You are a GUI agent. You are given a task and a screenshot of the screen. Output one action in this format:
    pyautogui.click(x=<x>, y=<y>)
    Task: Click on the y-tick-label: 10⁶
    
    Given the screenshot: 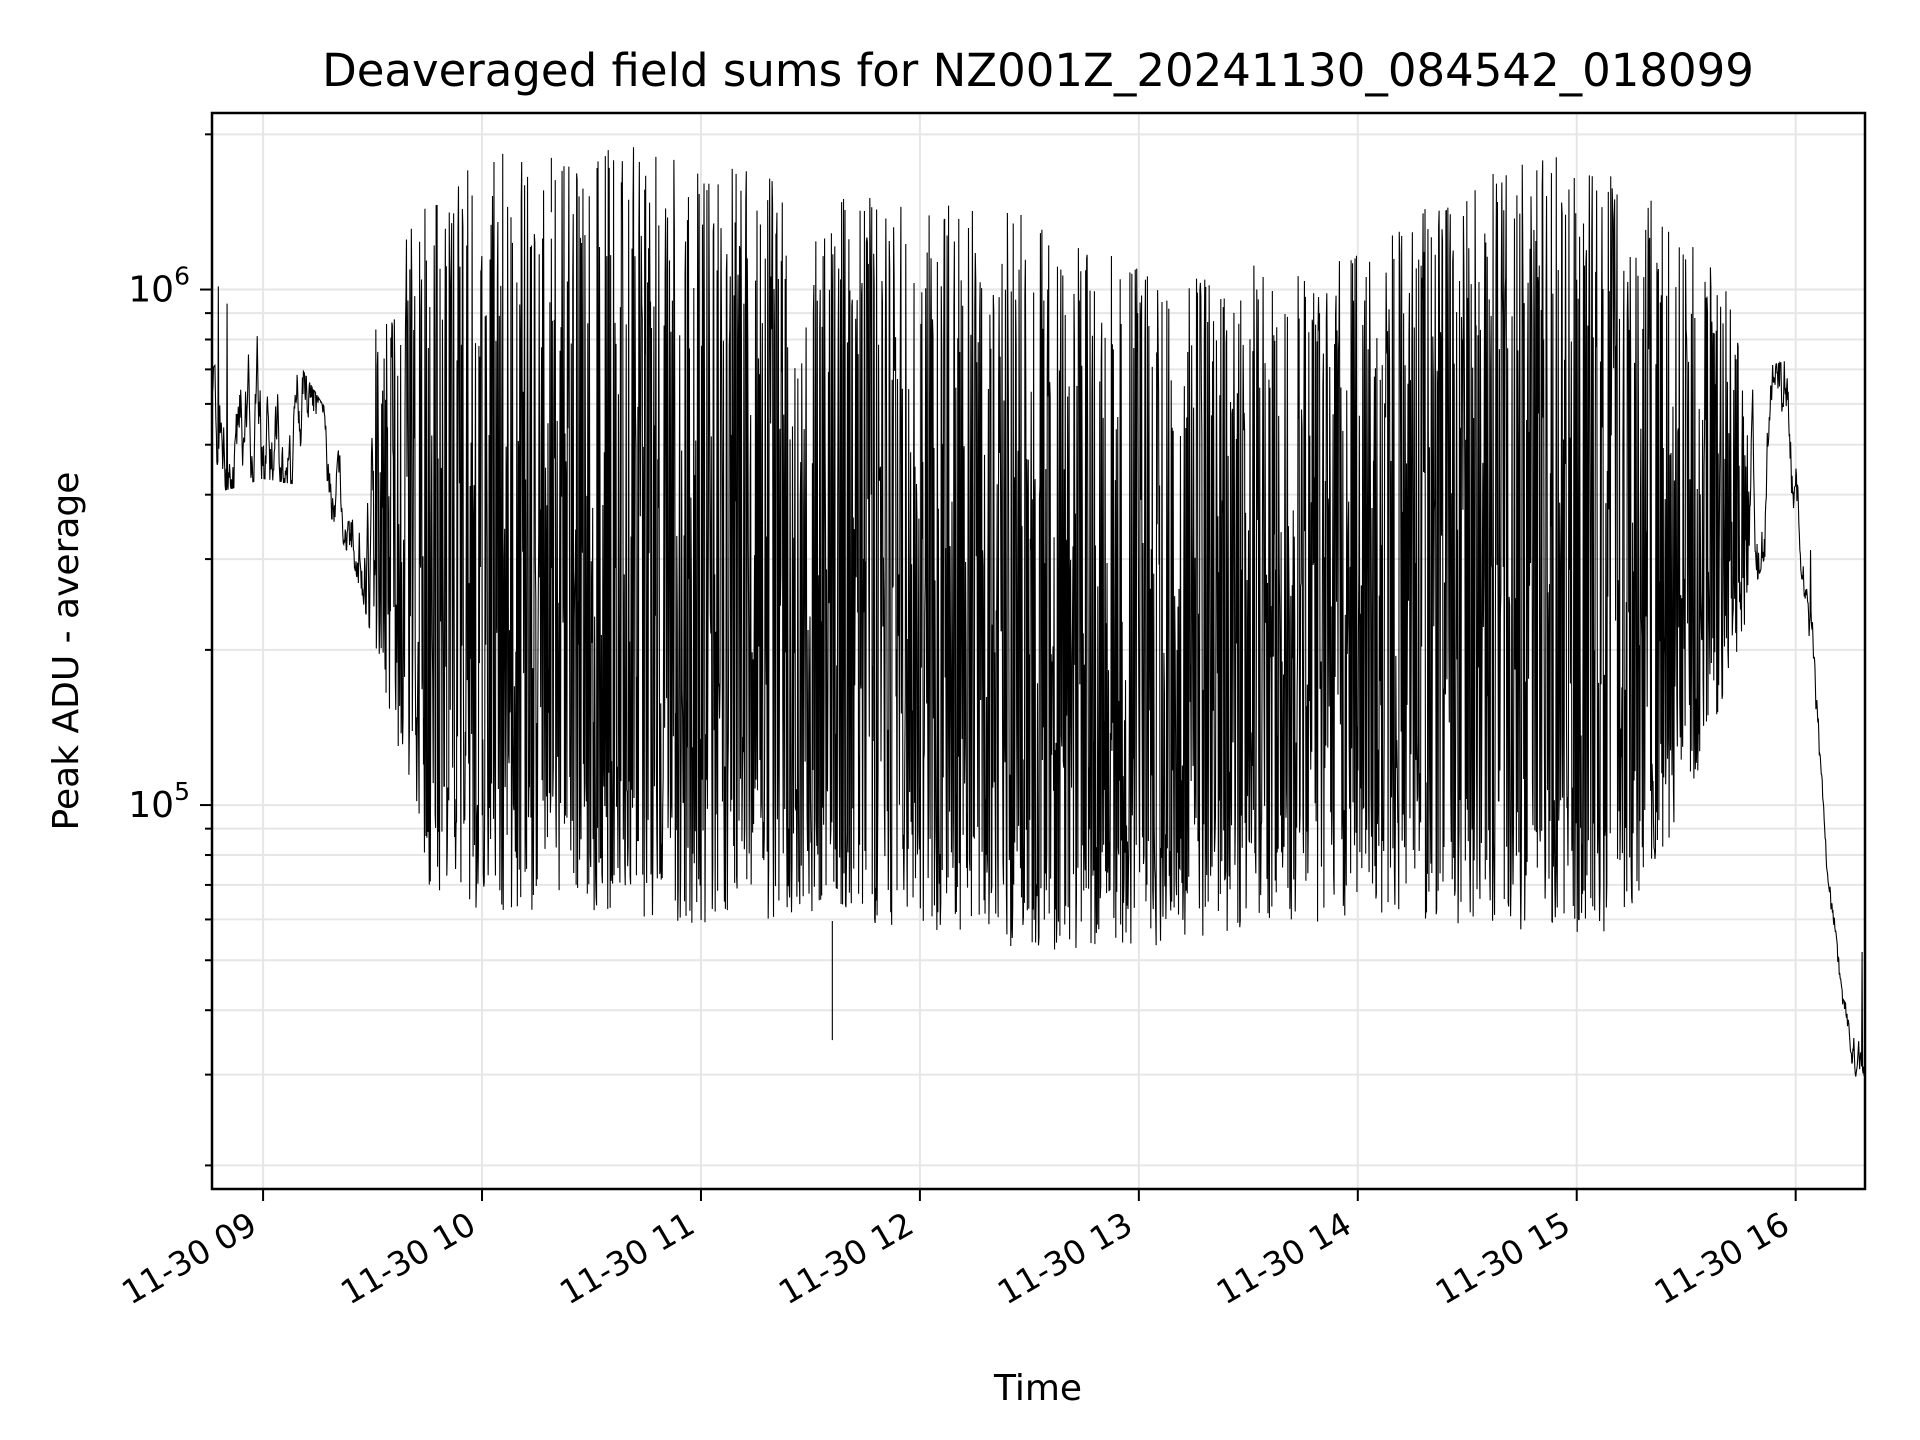 What is the action you would take?
    pyautogui.click(x=159, y=286)
    